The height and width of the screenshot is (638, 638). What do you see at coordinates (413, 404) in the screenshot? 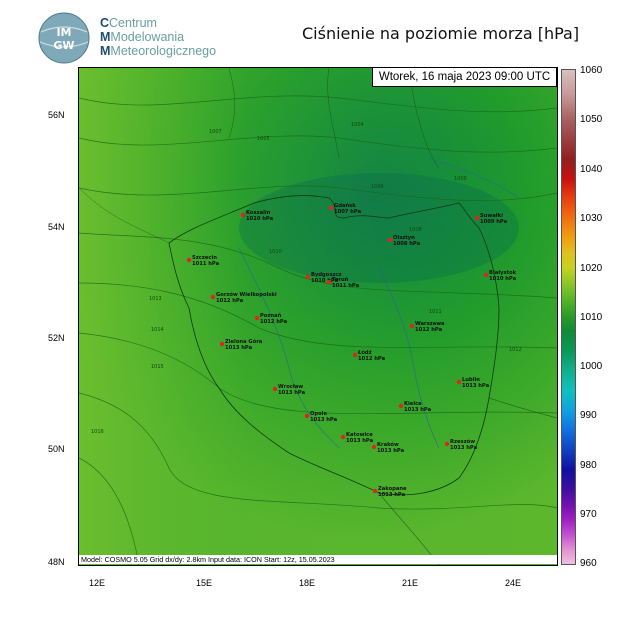
I see `city-name: Kielce` at bounding box center [413, 404].